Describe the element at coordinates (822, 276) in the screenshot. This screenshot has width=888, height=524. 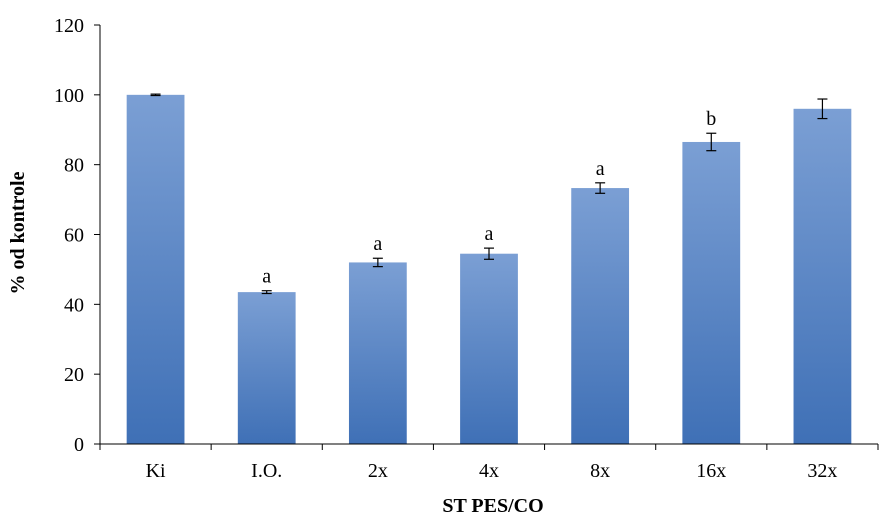
I see `bar-32x` at that location.